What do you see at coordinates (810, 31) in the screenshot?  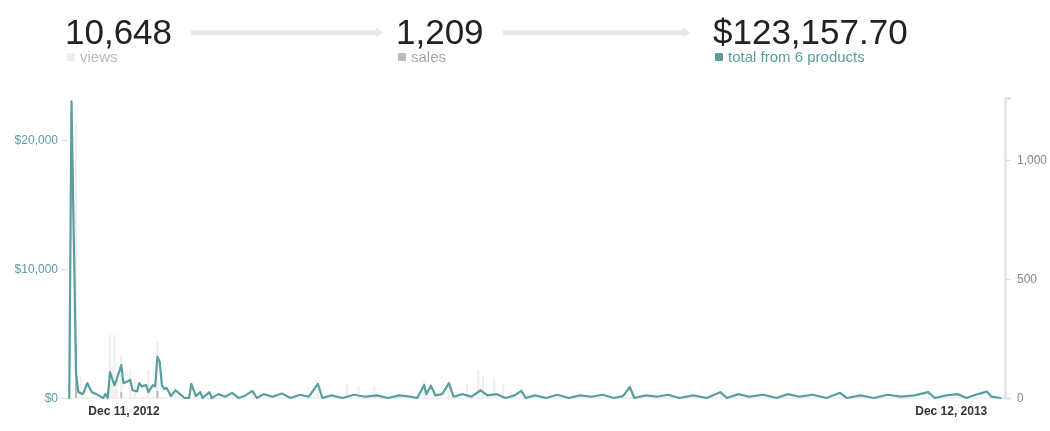 I see `text: $123,157.70` at bounding box center [810, 31].